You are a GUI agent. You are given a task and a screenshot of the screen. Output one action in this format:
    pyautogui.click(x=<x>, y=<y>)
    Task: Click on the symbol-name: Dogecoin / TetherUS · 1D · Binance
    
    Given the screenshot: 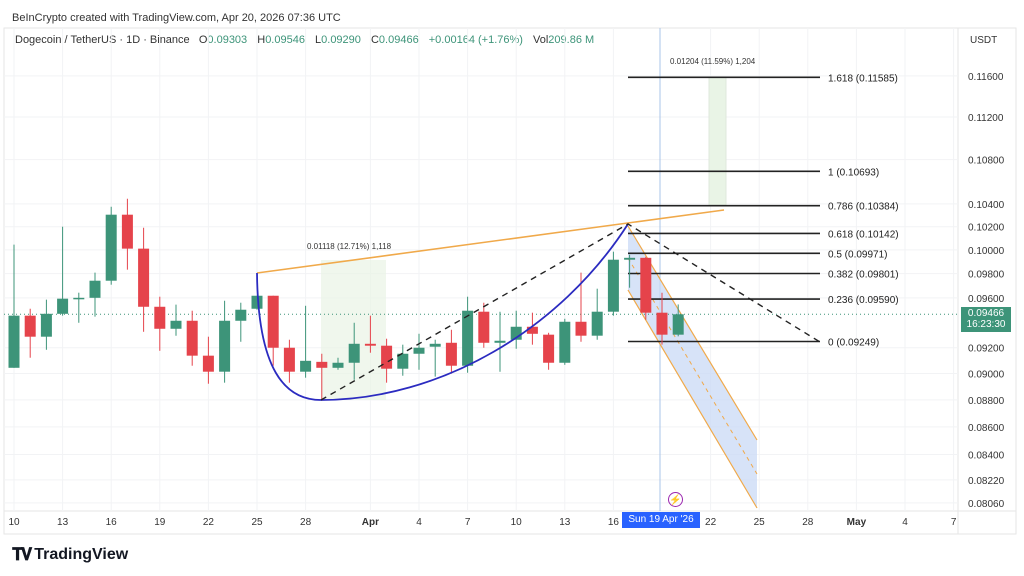 What is the action you would take?
    pyautogui.click(x=102, y=40)
    